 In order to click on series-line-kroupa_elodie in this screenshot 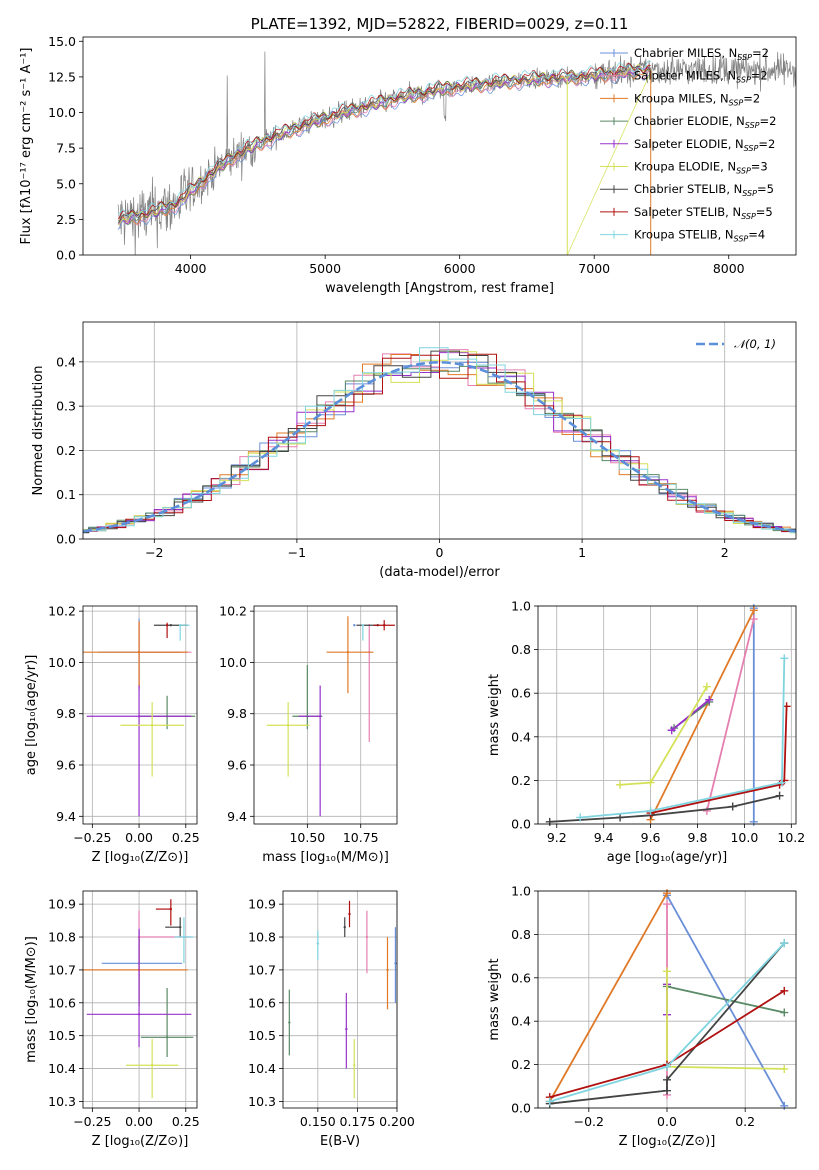, I will do `click(664, 736)`.